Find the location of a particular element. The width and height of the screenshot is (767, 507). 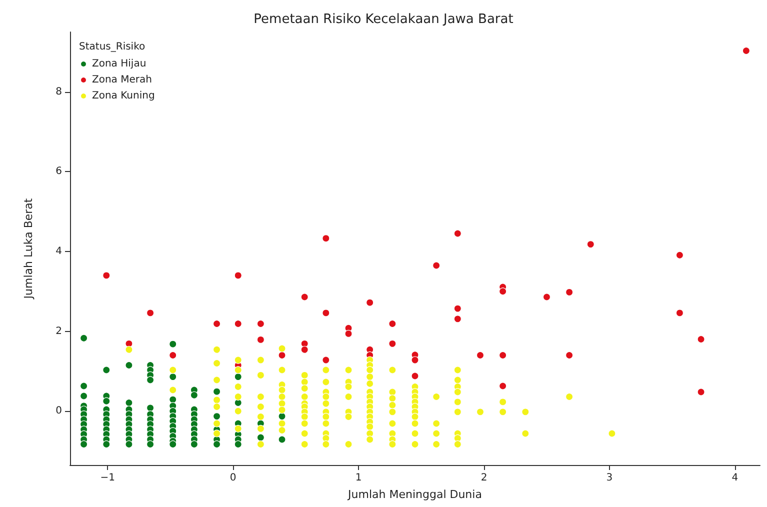

legend-label: Zona Hijau is located at coordinates (119, 64).